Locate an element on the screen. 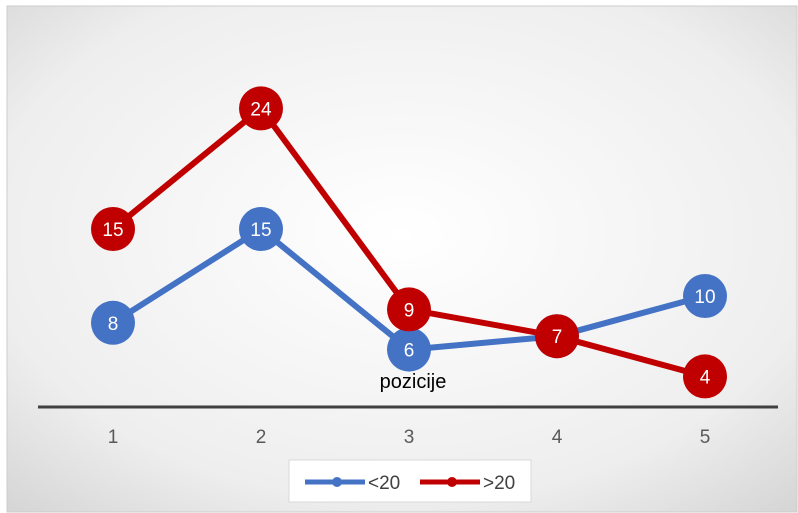 This screenshot has width=798, height=513. data-label: 8 is located at coordinates (113, 324).